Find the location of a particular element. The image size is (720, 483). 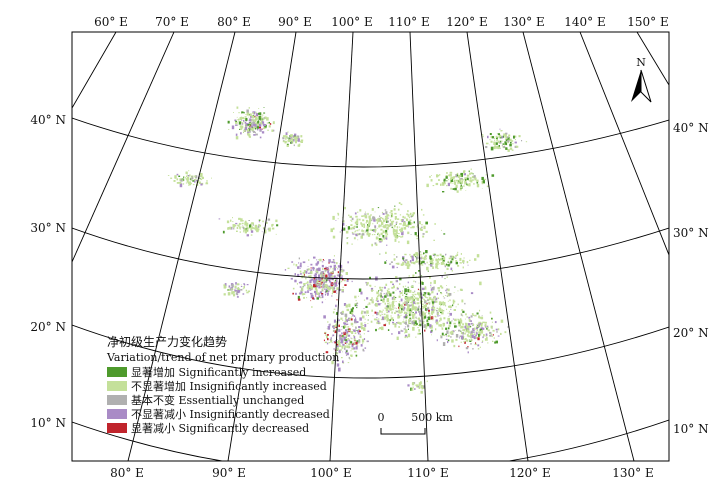

right-lat-label: 20° N is located at coordinates (691, 333).